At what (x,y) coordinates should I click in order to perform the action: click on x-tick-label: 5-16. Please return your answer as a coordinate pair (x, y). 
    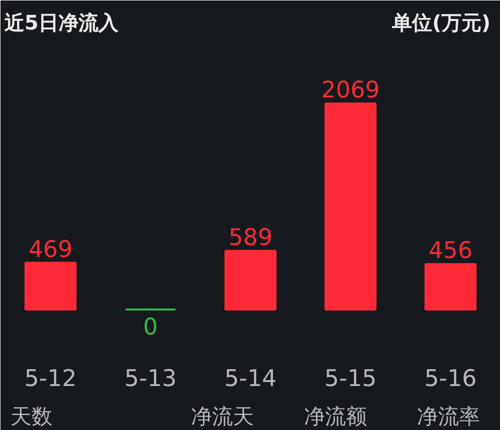
    Looking at the image, I should click on (450, 379).